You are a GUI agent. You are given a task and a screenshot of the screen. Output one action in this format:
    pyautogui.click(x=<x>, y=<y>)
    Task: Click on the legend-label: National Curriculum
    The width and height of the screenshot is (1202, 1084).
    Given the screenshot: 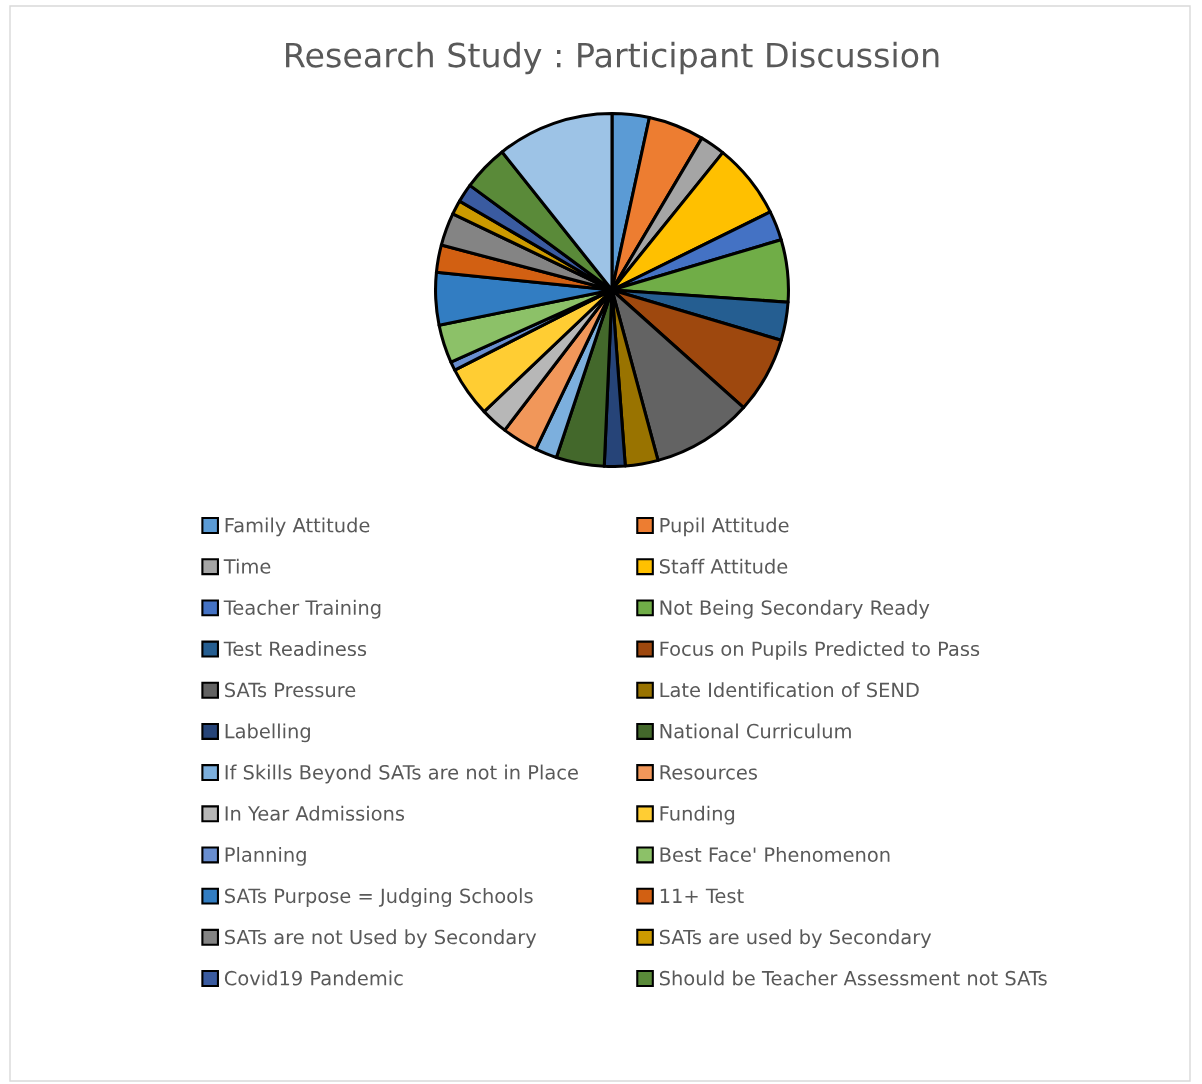 What is the action you would take?
    pyautogui.click(x=755, y=731)
    